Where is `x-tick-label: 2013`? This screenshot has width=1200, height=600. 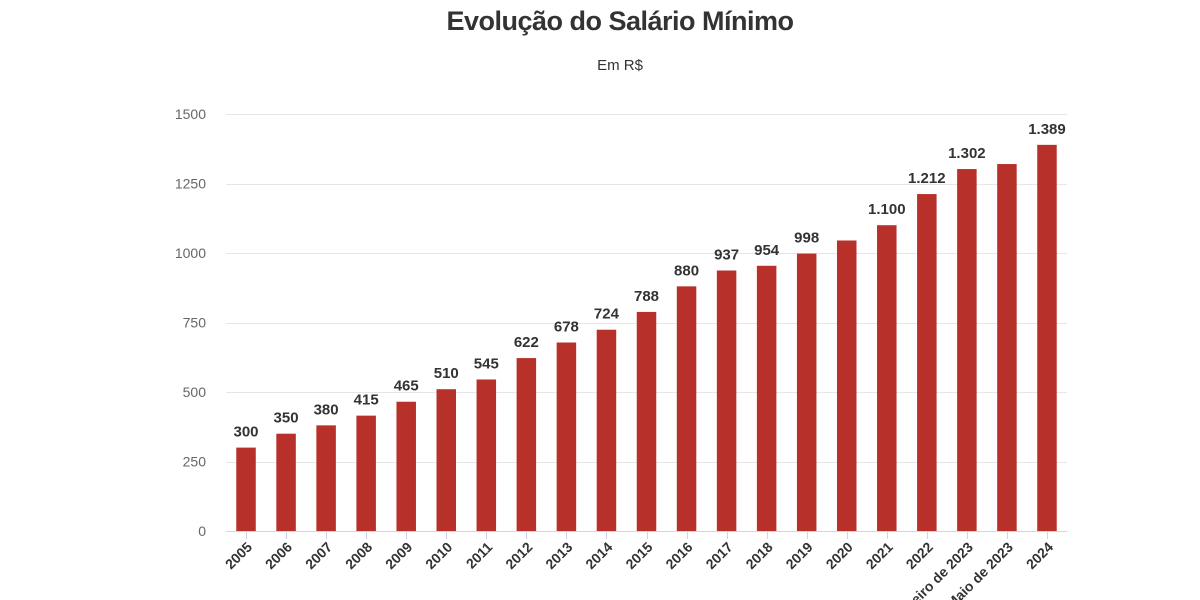 x-tick-label: 2013 is located at coordinates (558, 555).